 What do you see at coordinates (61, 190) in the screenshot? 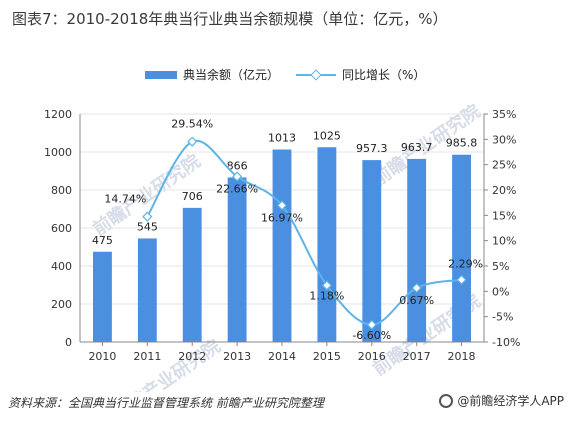
I see `y-left-tick-label: 800` at bounding box center [61, 190].